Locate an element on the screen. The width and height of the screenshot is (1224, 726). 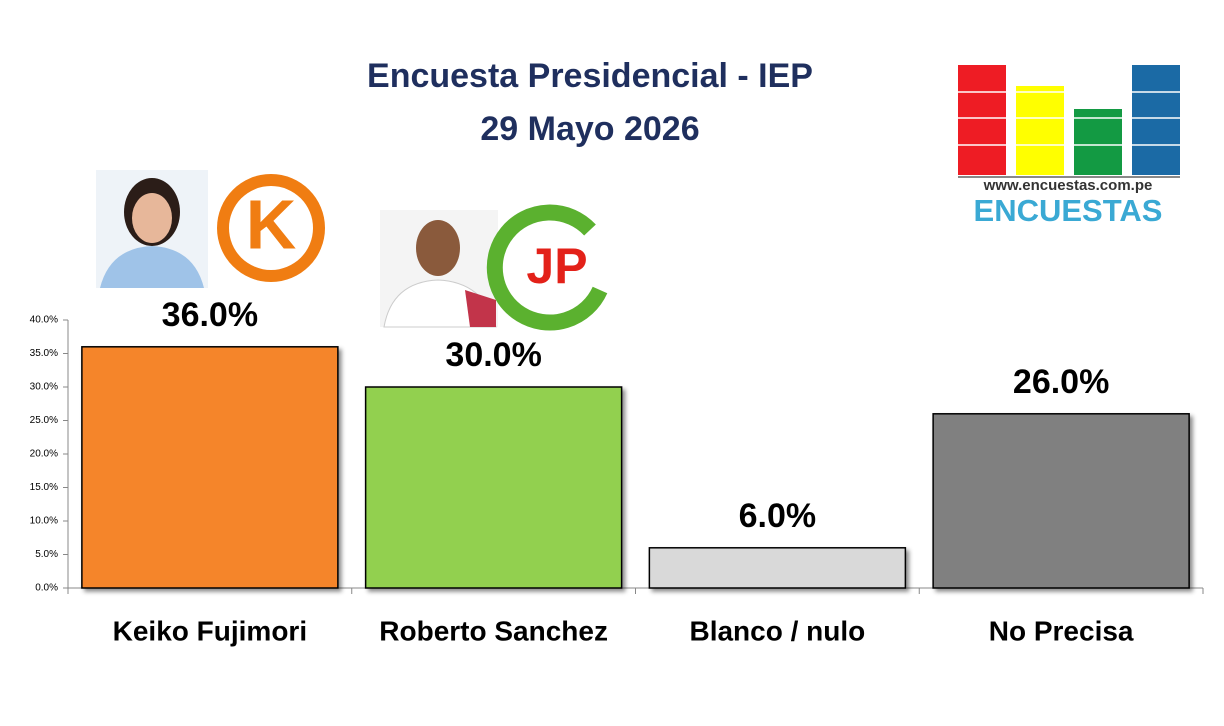
y-tick-label: 35.0% is located at coordinates (44, 353).